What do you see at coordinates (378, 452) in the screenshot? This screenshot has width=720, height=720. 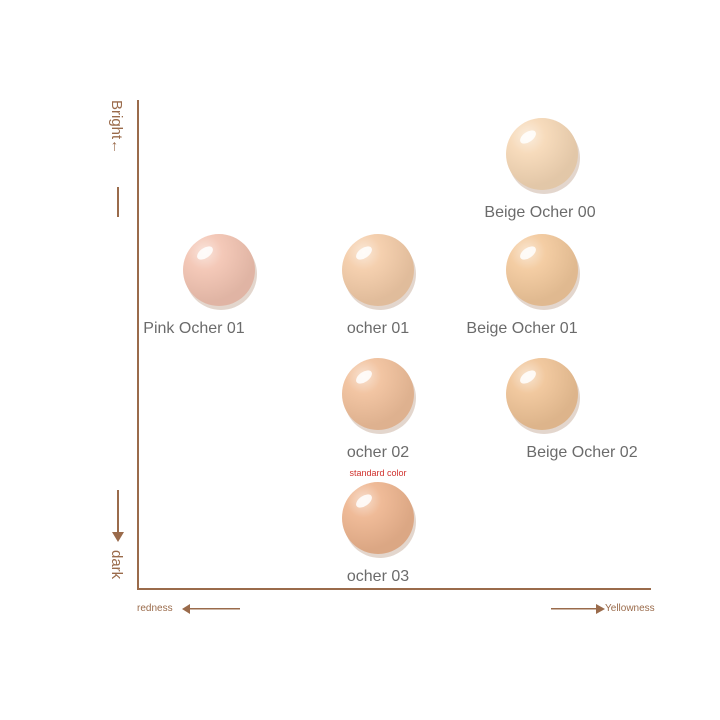 I see `shade-label: ocher 02` at bounding box center [378, 452].